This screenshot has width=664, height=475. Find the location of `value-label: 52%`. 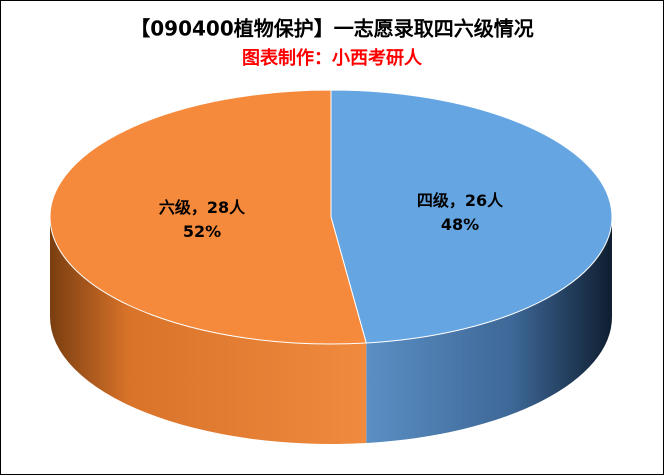

value-label: 52% is located at coordinates (202, 231).